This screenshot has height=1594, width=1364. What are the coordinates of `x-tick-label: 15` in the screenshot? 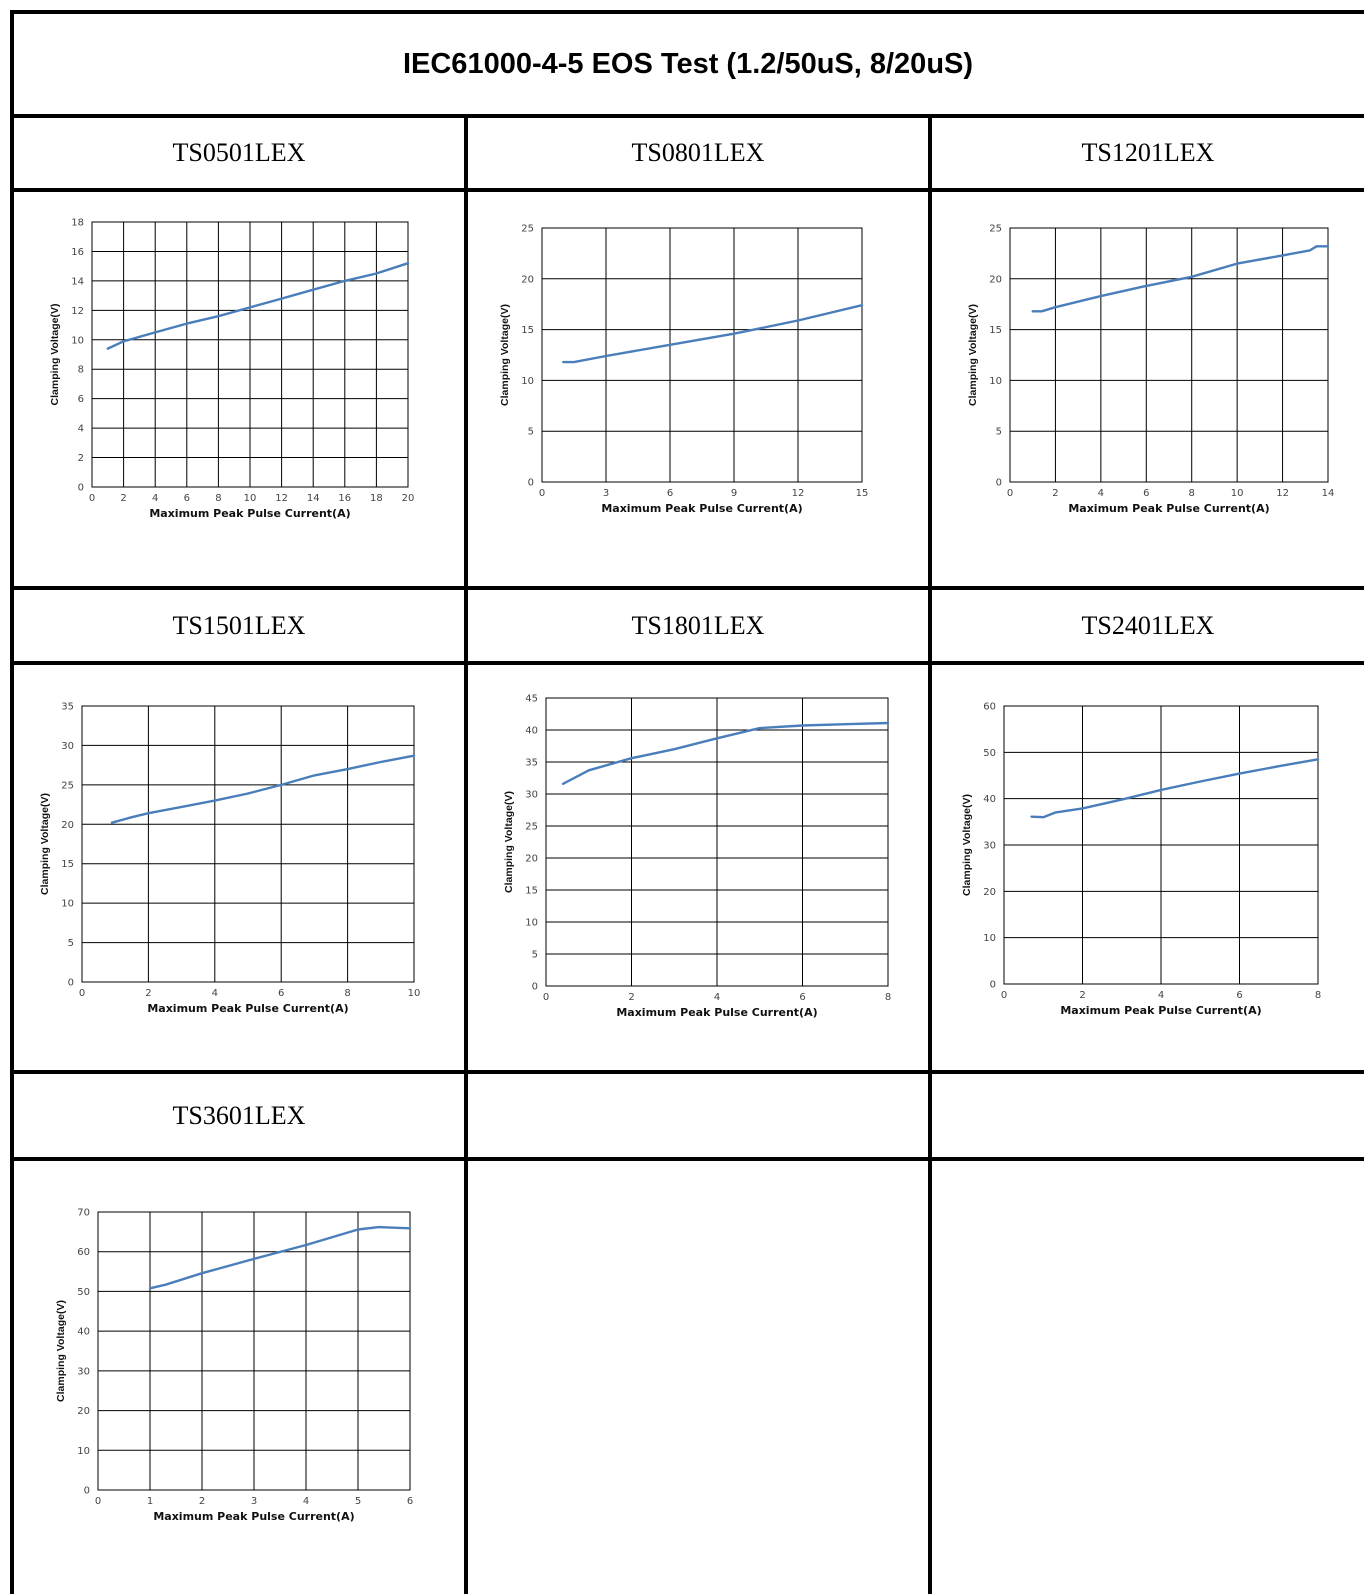 It's located at (862, 493).